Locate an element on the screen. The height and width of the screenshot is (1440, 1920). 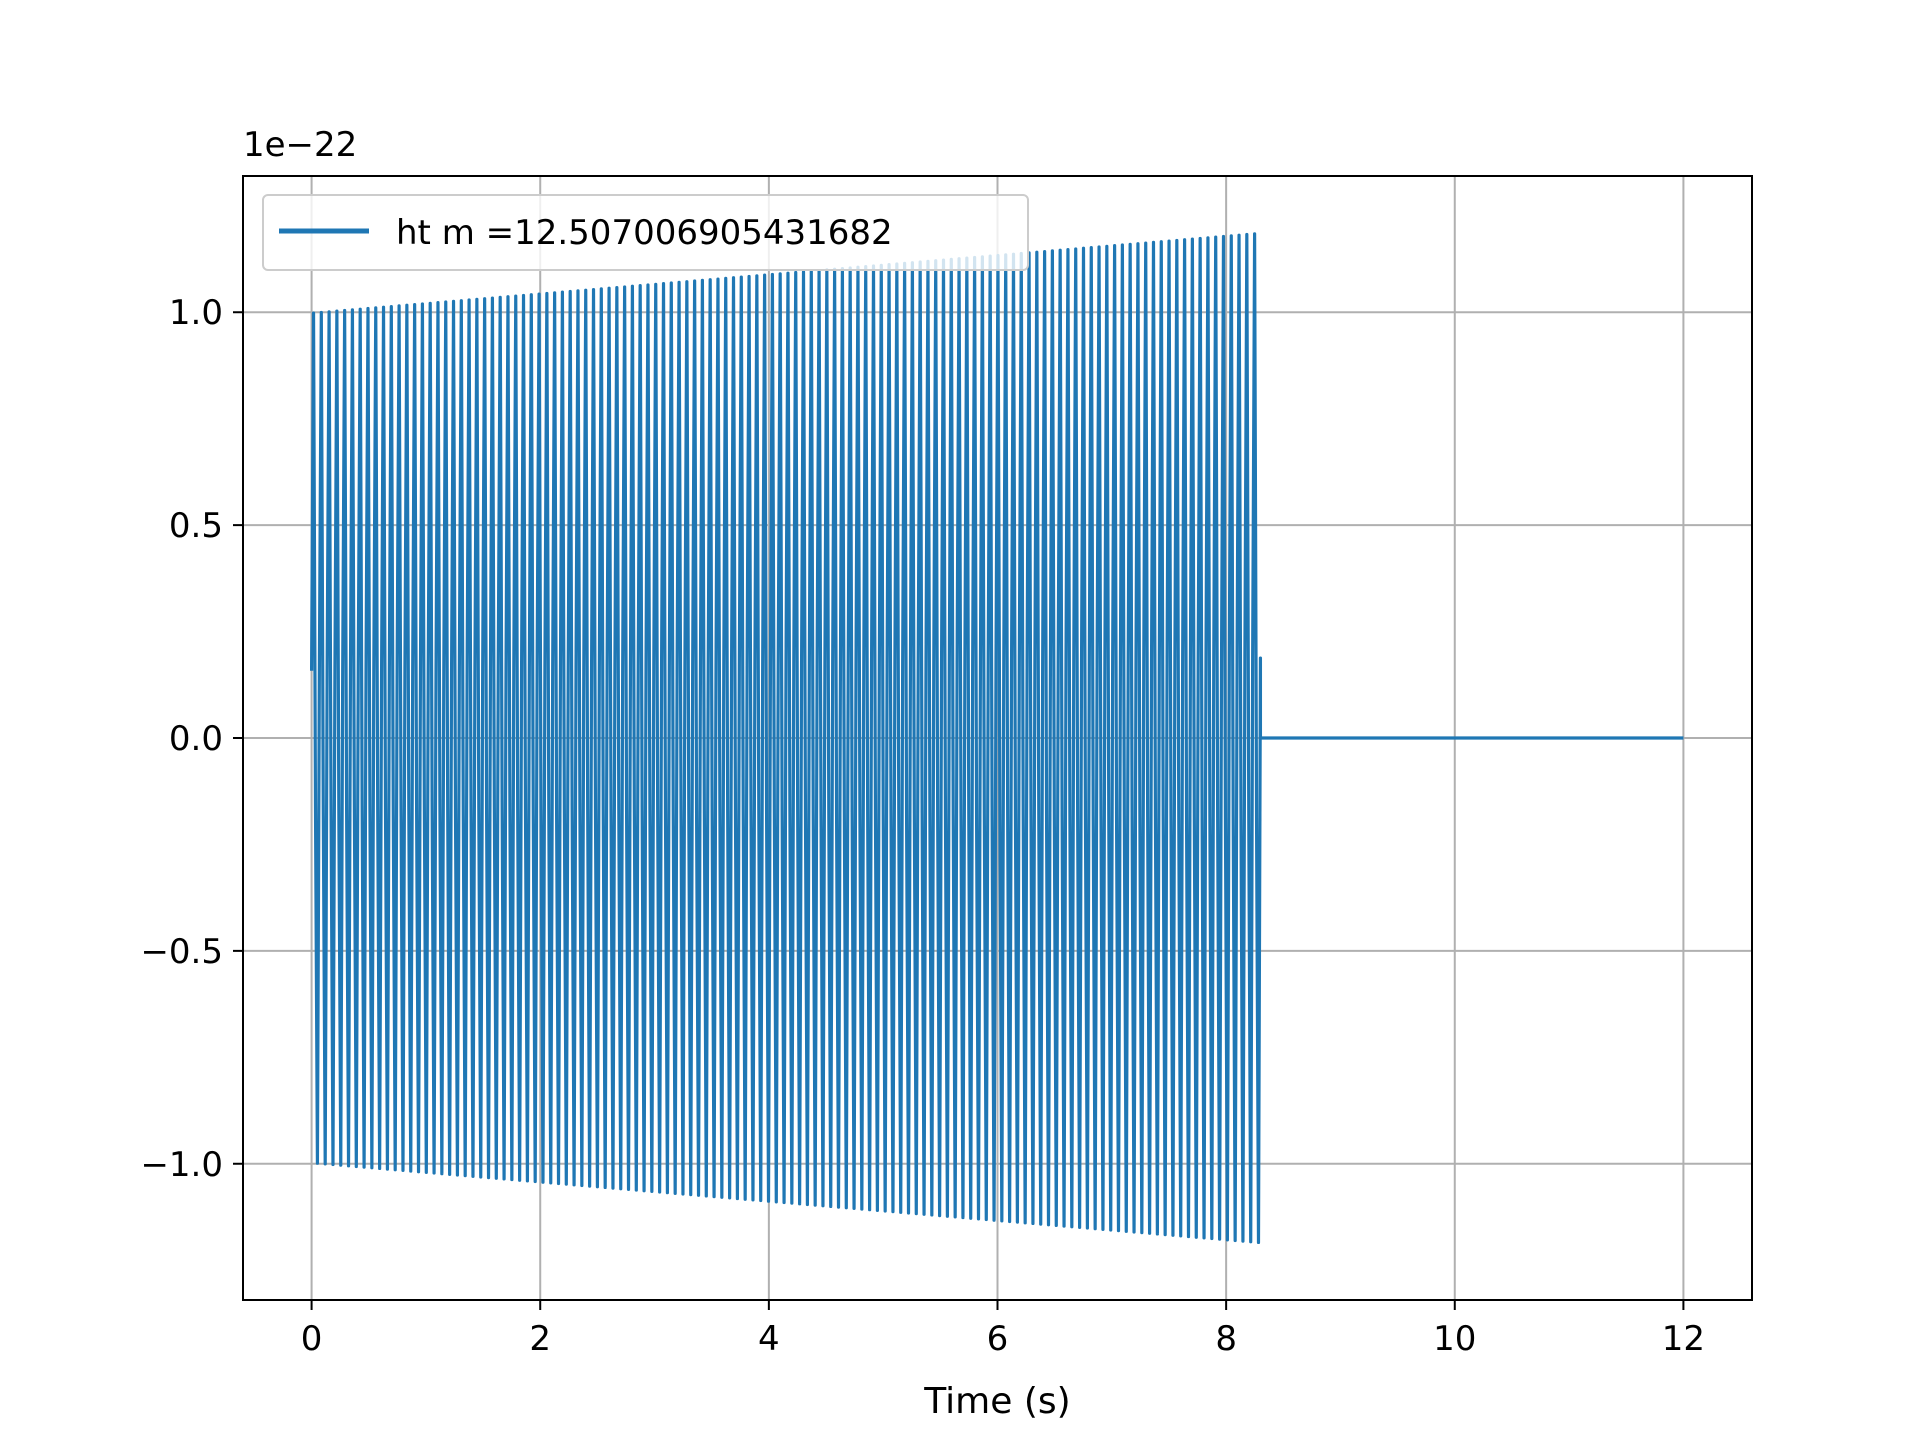
x-tick-label: 8 is located at coordinates (1226, 1339).